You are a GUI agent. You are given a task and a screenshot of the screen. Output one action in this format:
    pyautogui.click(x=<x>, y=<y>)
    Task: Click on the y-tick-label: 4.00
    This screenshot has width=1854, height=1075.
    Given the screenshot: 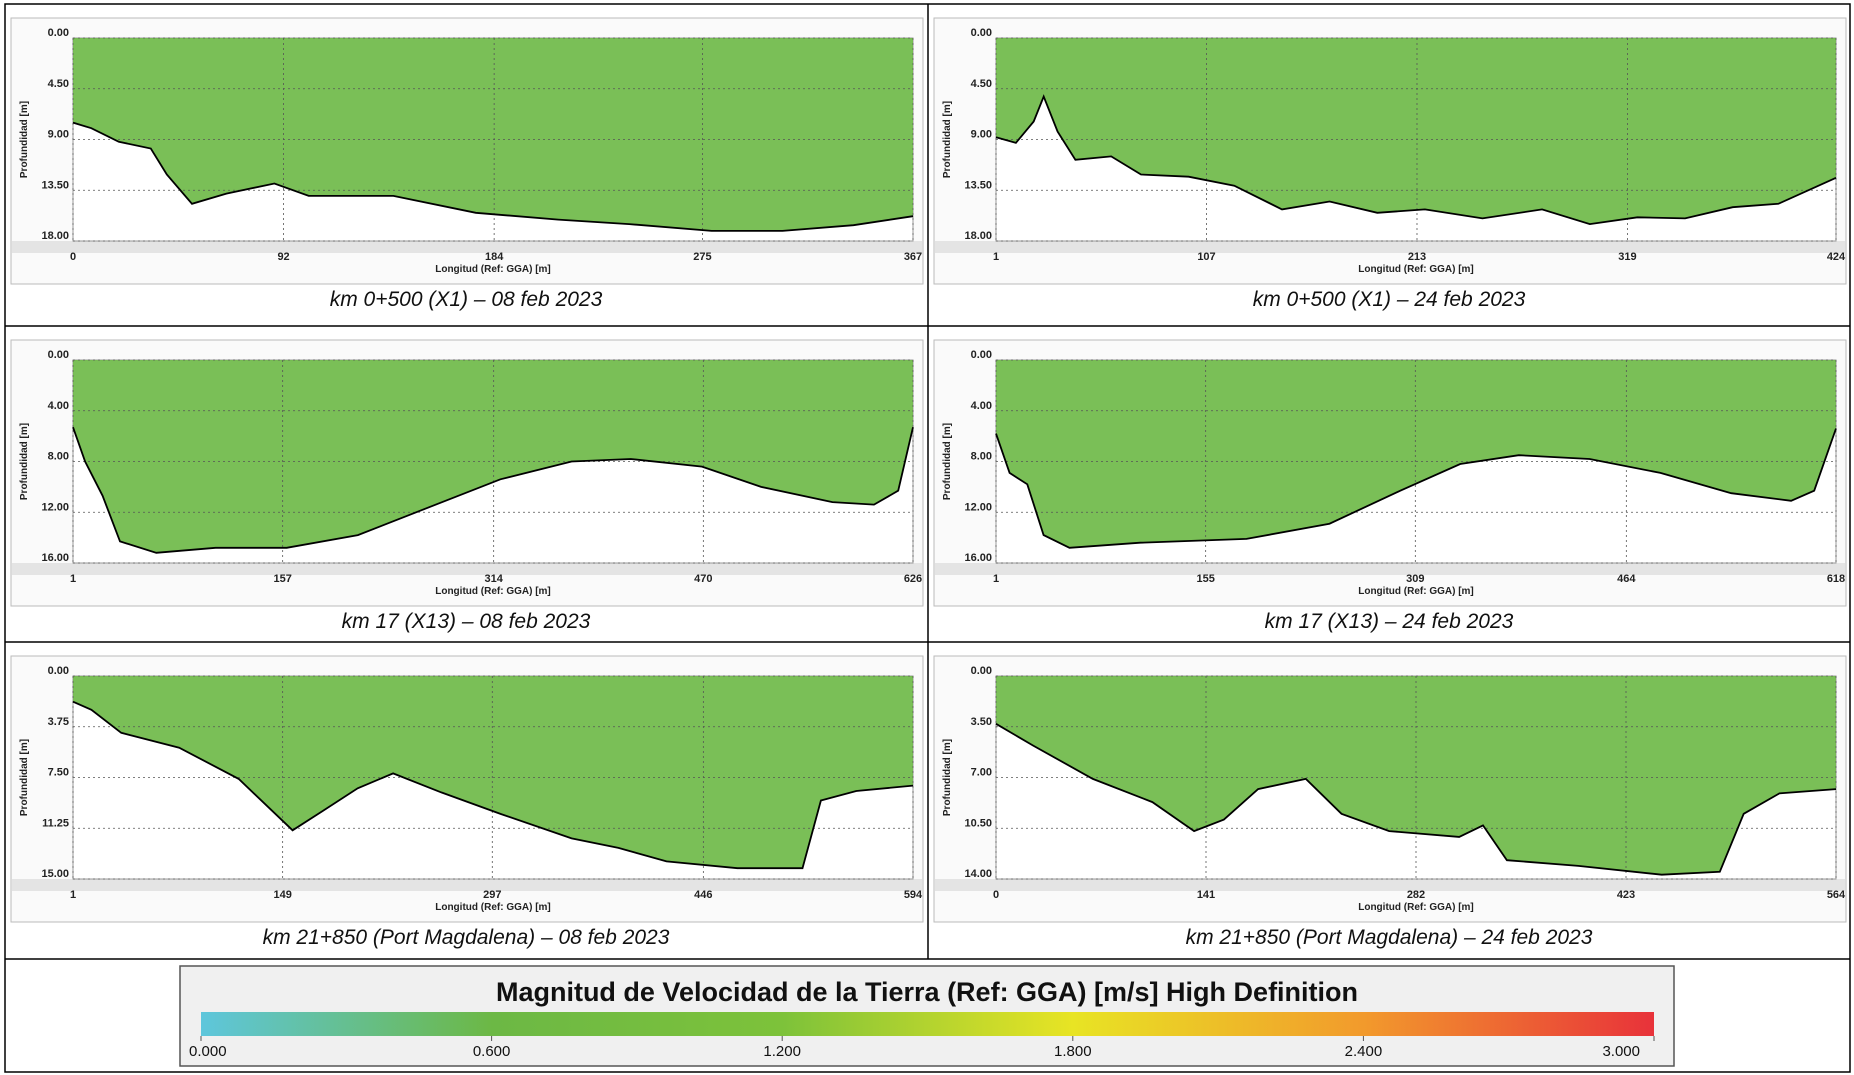 What is the action you would take?
    pyautogui.click(x=981, y=406)
    